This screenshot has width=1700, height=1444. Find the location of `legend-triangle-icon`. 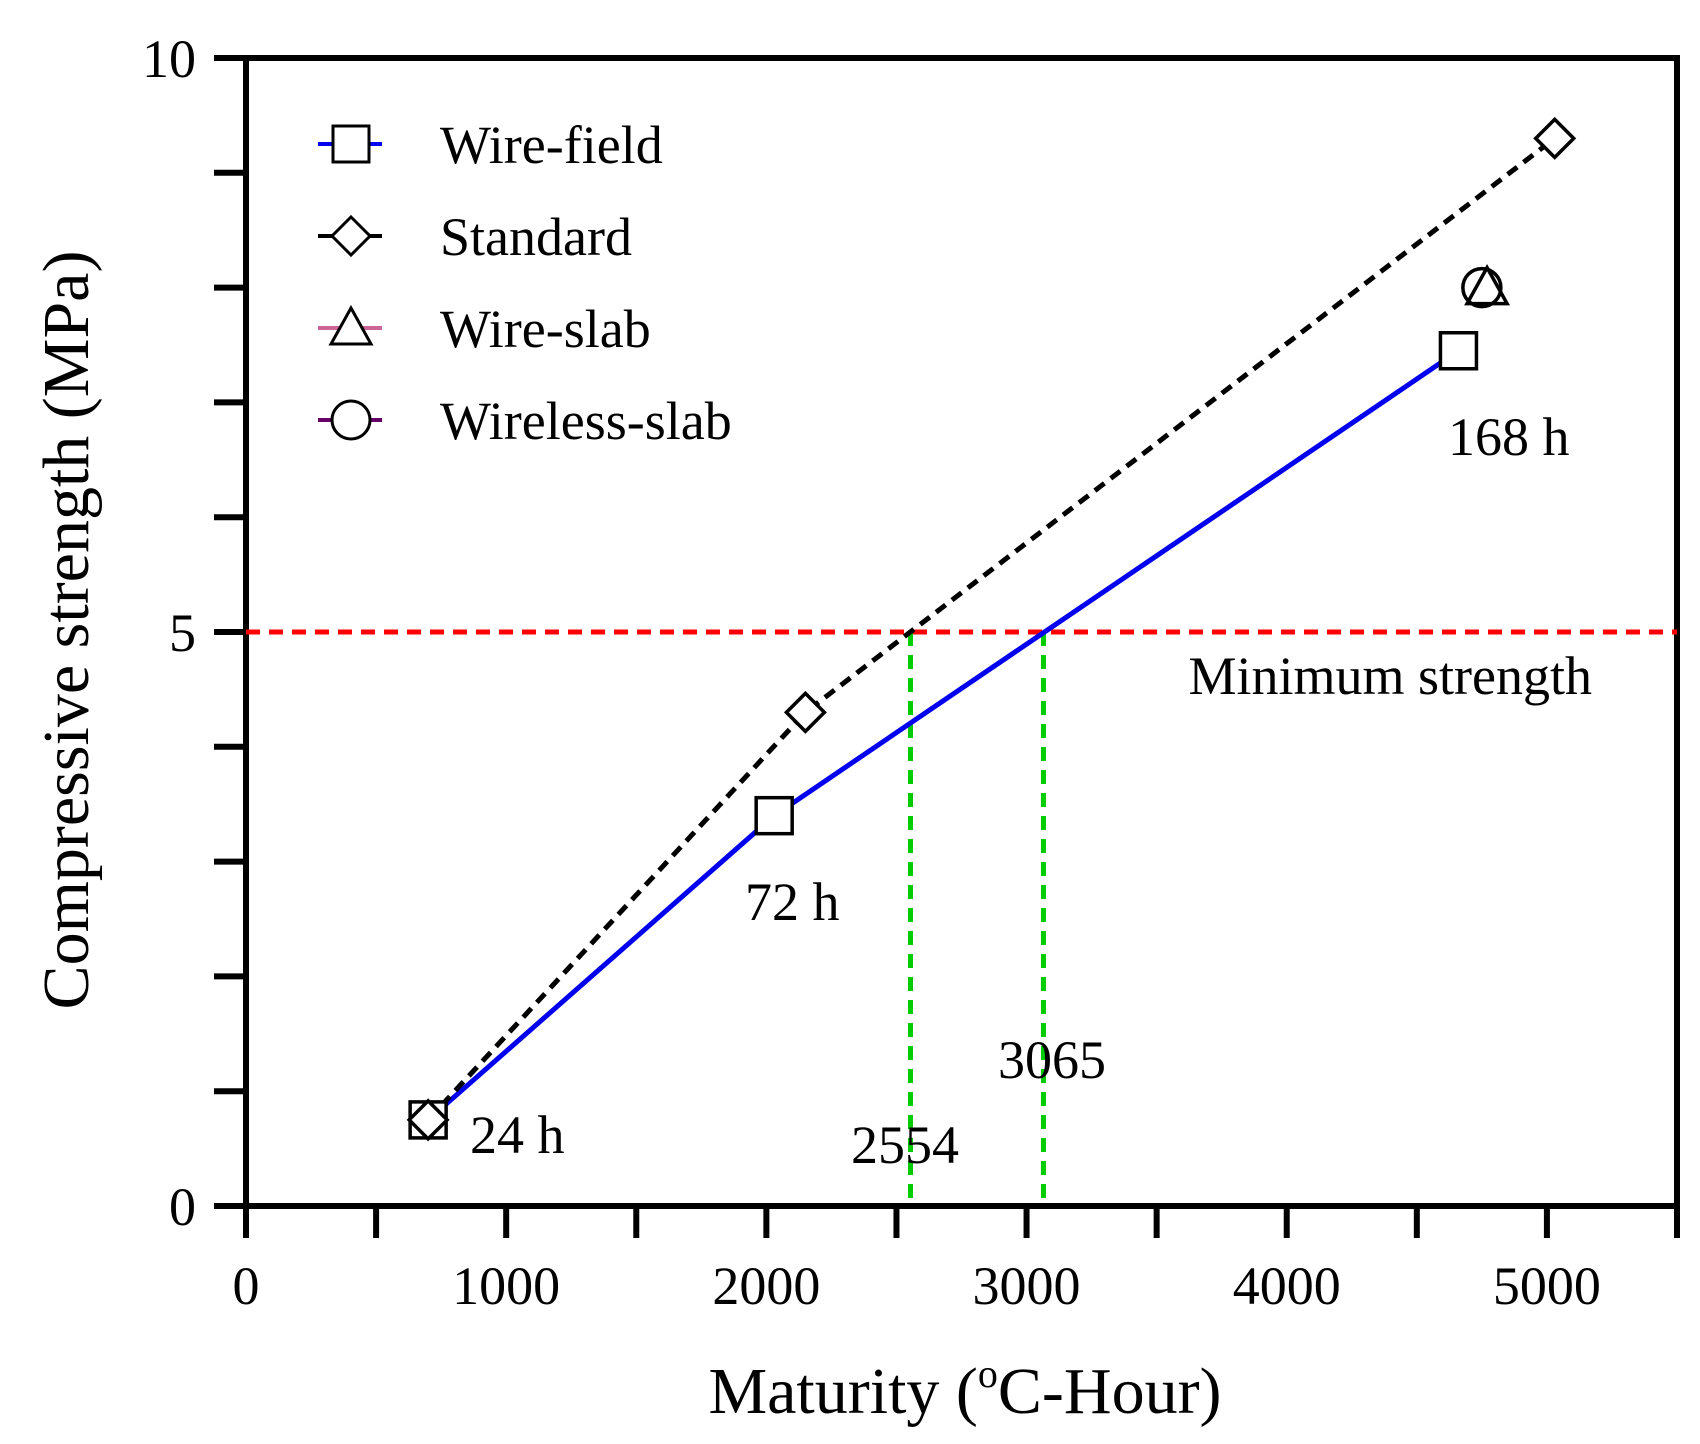

legend-triangle-icon is located at coordinates (351, 325).